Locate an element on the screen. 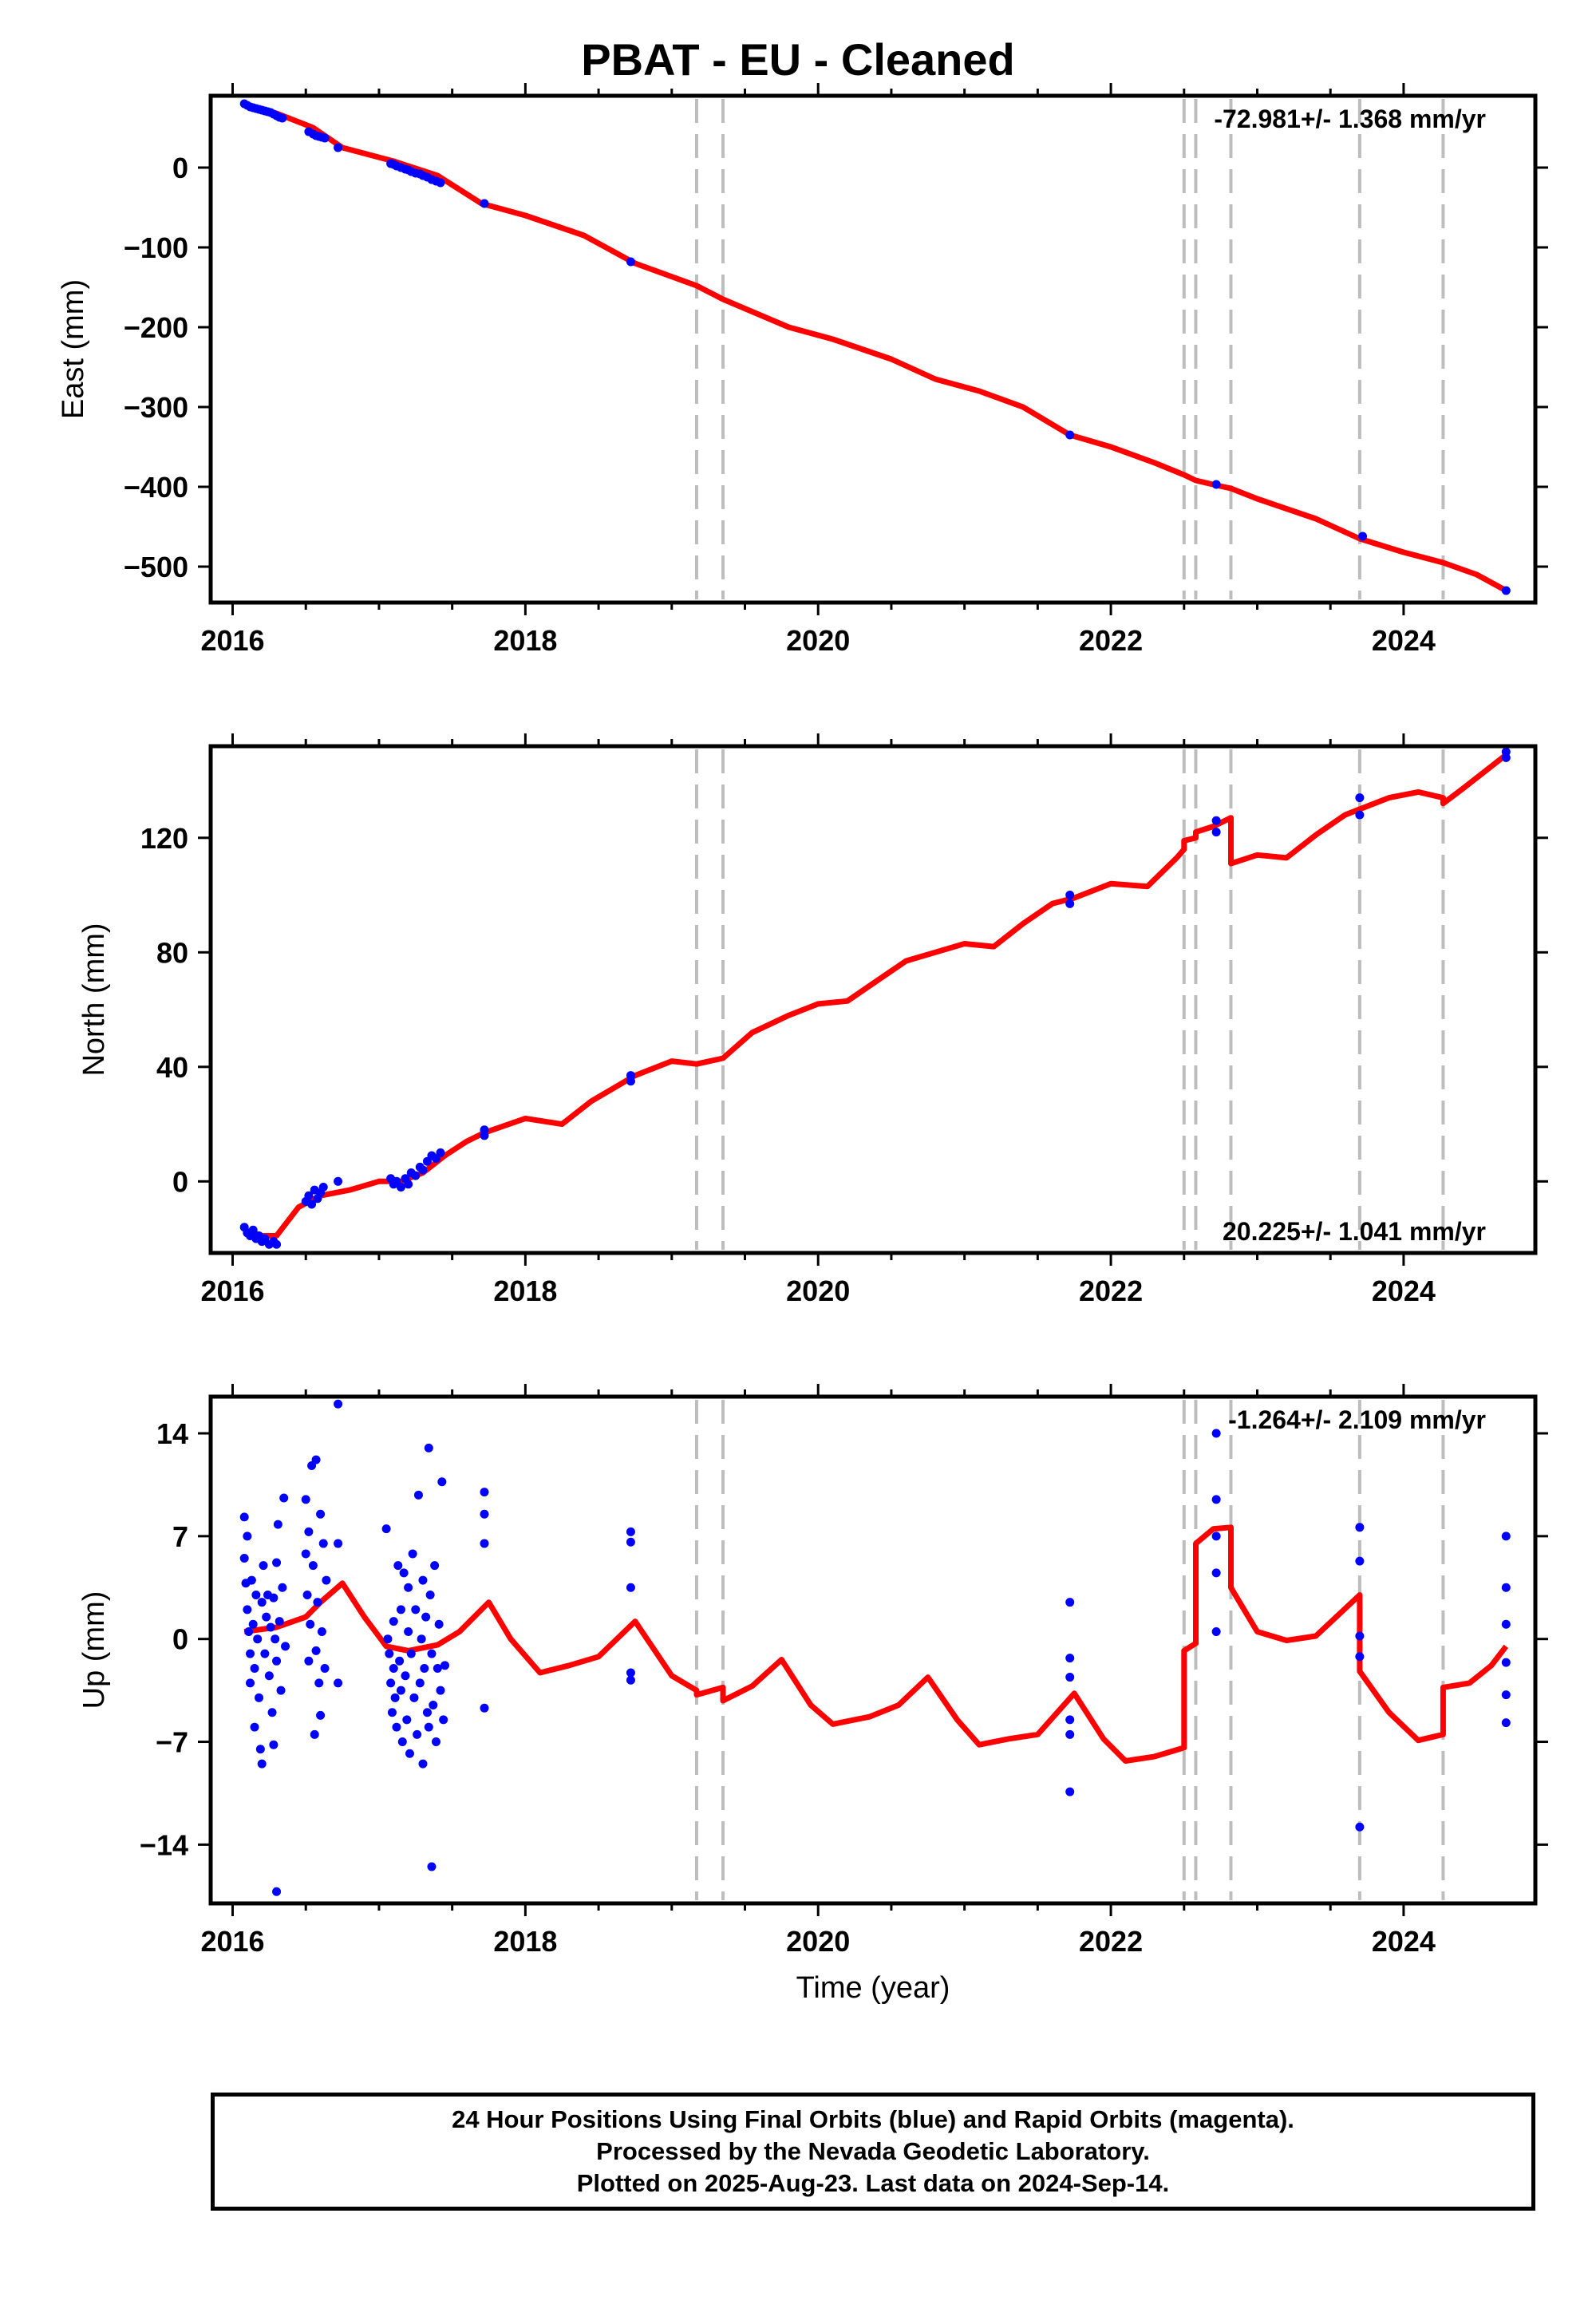 This screenshot has width=1596, height=2316. y-tick-label: 14 is located at coordinates (172, 1433).